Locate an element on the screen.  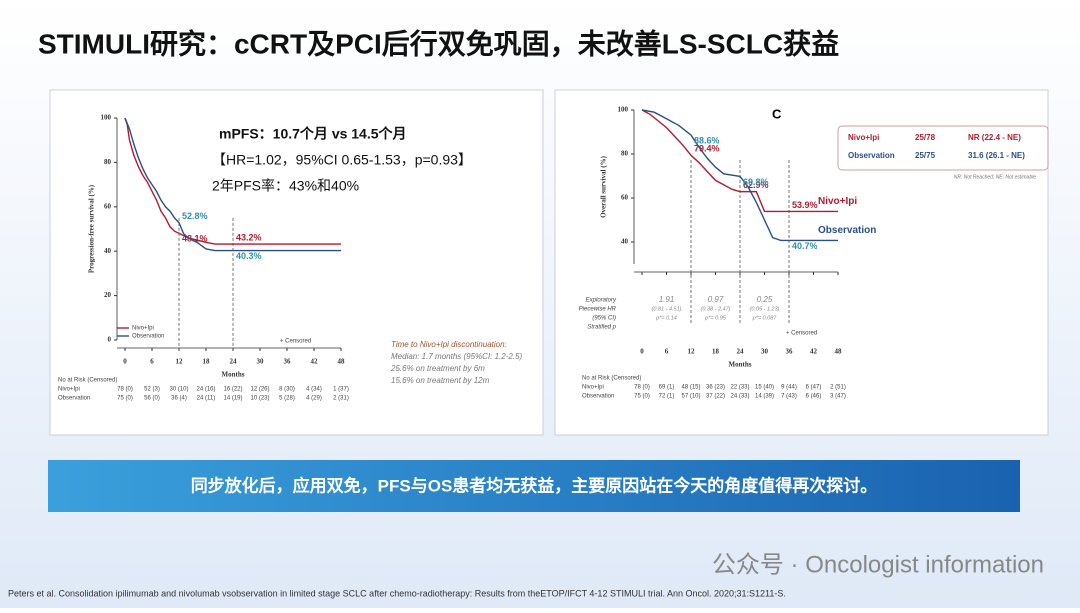
y-tick-label: 0 is located at coordinates (110, 340).